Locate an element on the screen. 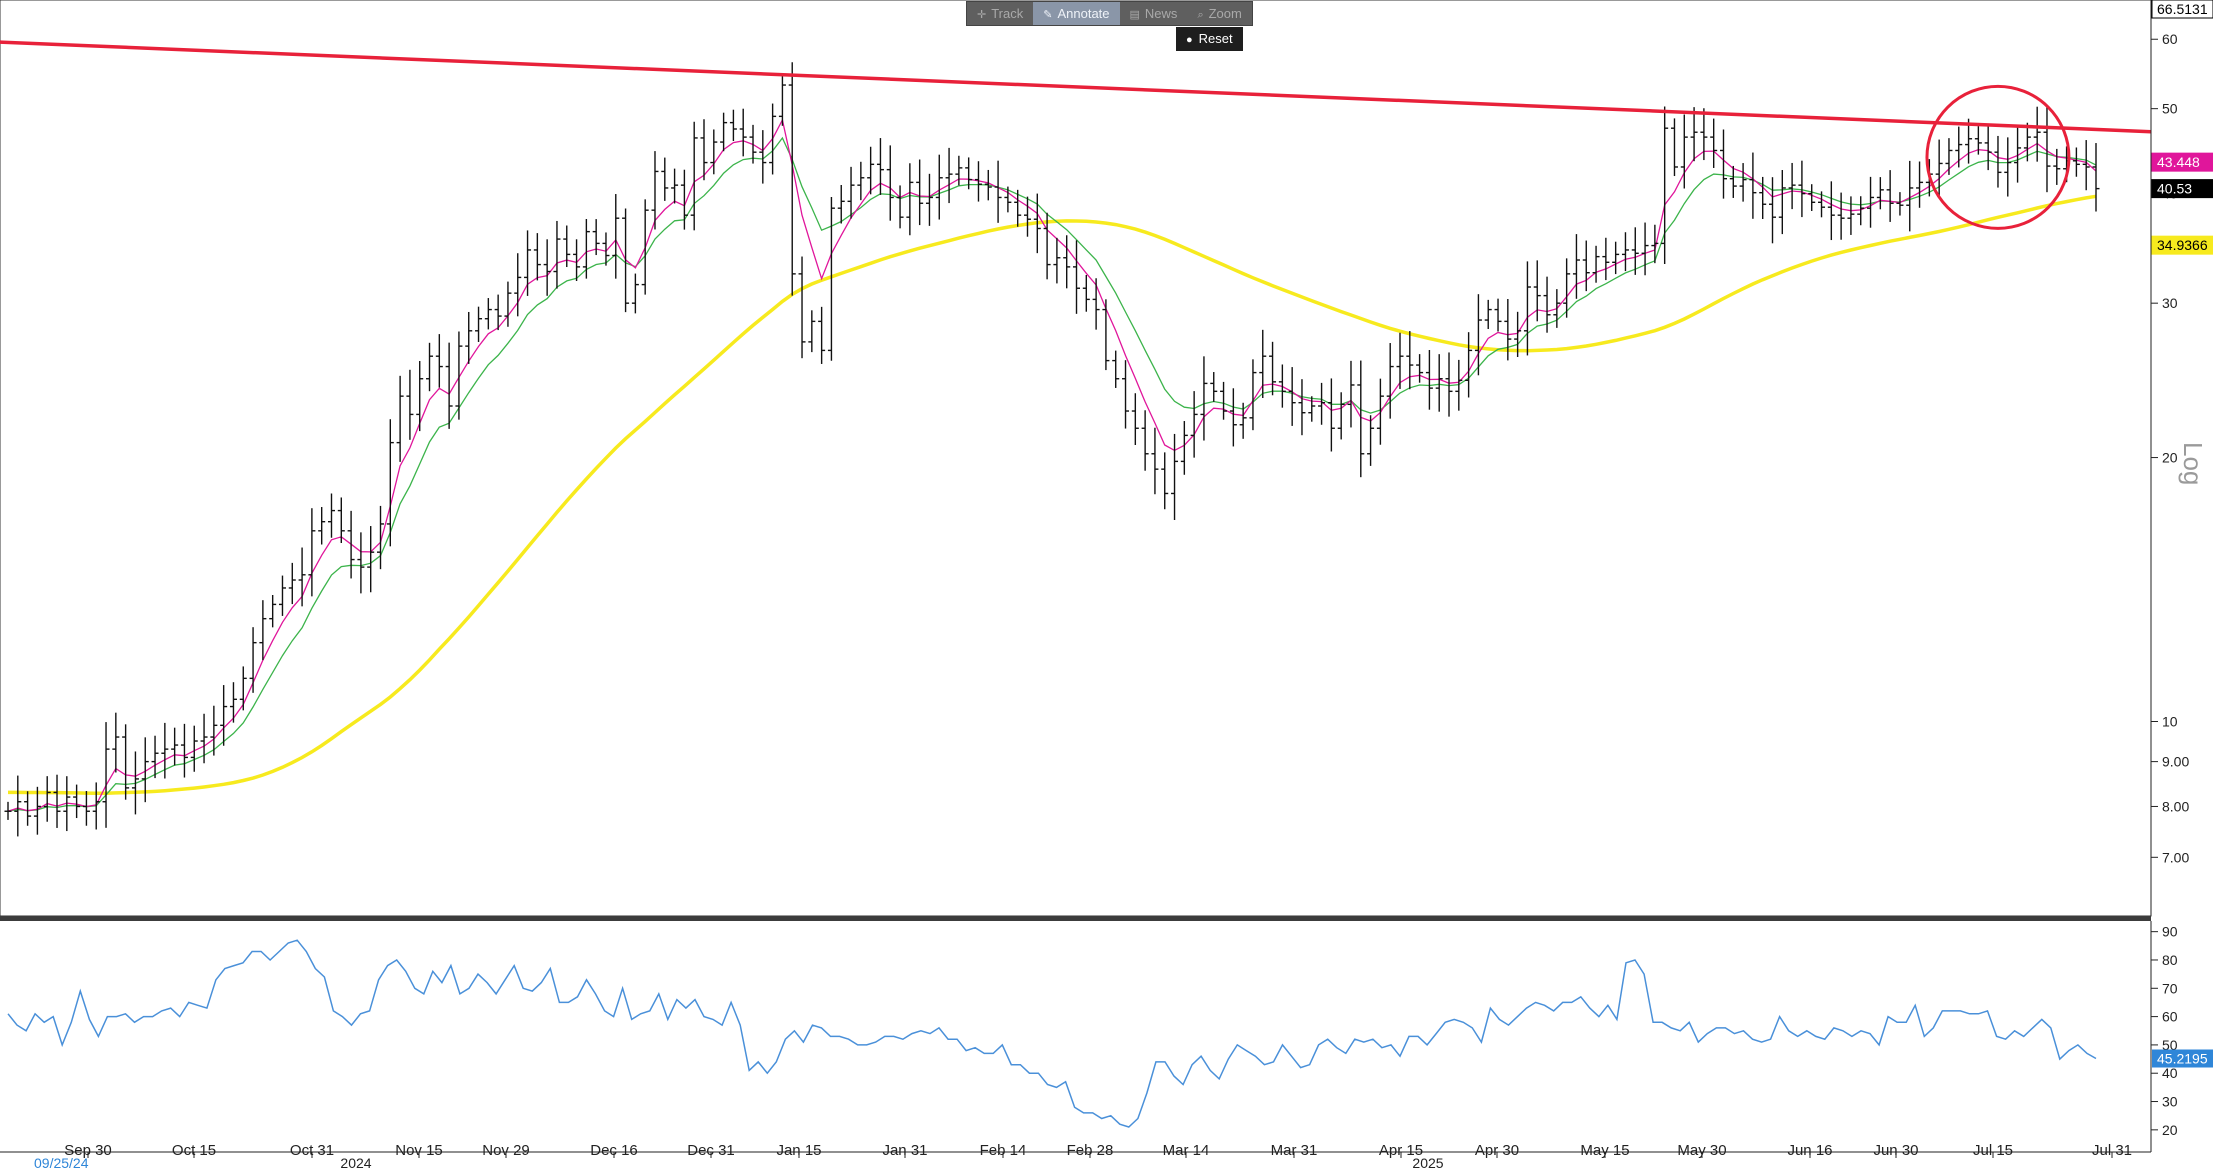 This screenshot has height=1169, width=2213. x-tick-label: Mar 31 is located at coordinates (1294, 1150).